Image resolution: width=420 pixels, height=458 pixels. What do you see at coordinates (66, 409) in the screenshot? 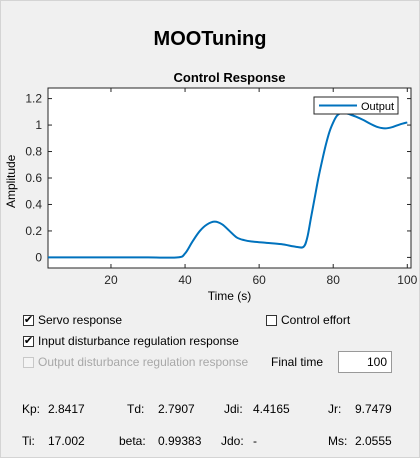
I see `kp-value: 2.8417` at bounding box center [66, 409].